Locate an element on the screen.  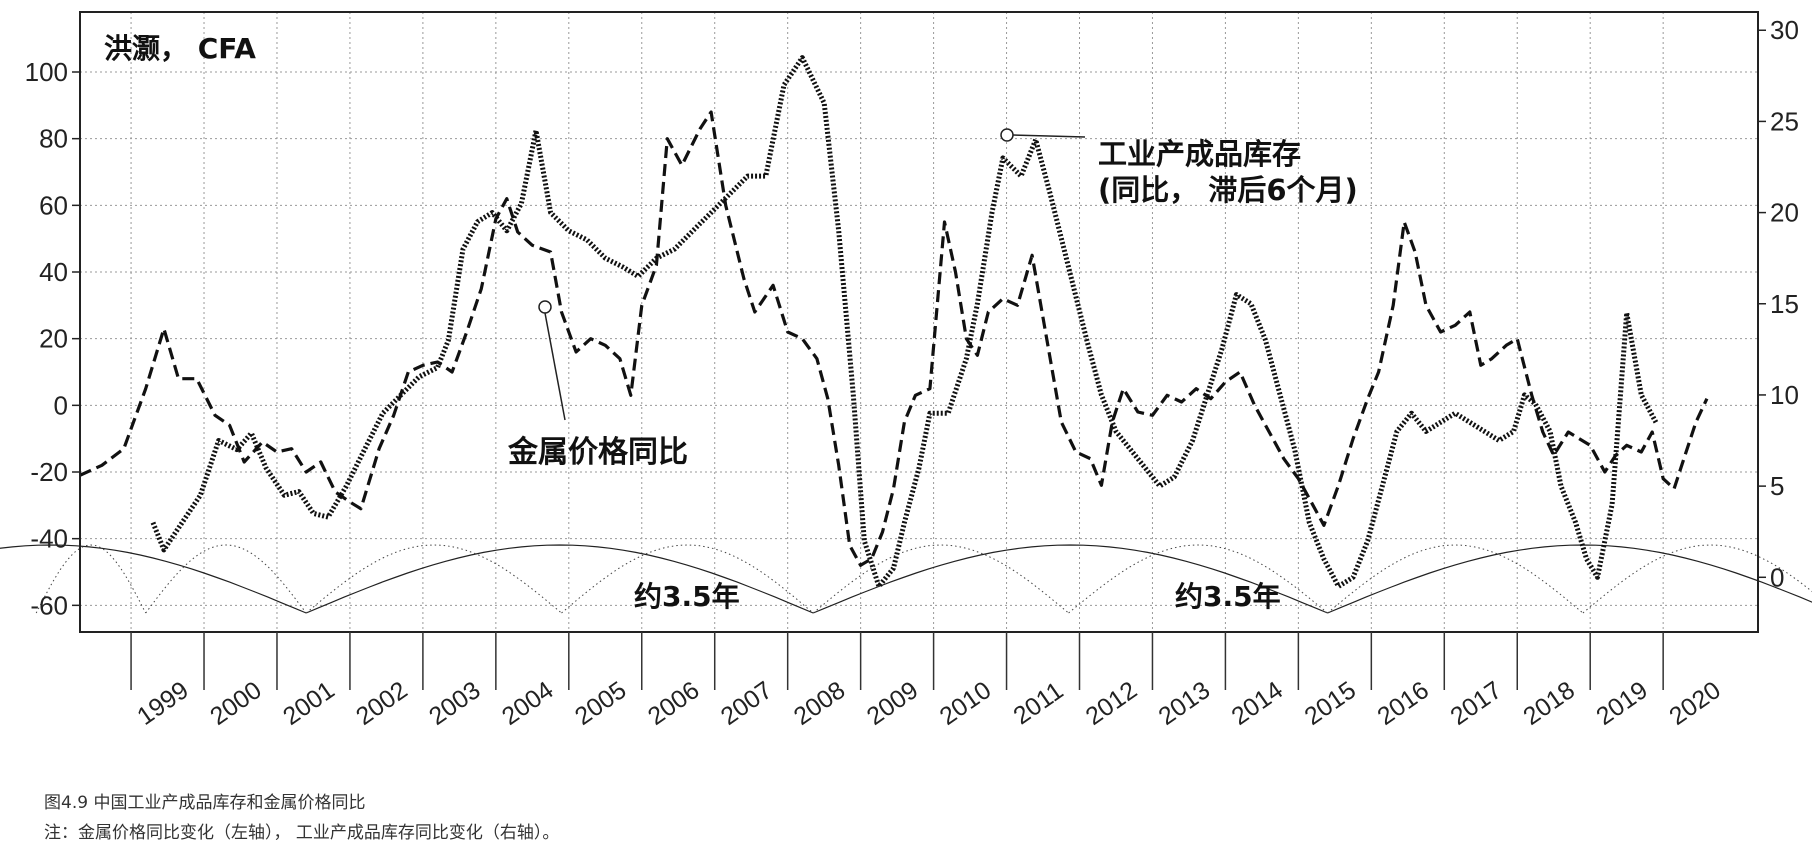
right-axis-ticks: 0 5 10 15 20 25 30 is located at coordinates (1778, 303).